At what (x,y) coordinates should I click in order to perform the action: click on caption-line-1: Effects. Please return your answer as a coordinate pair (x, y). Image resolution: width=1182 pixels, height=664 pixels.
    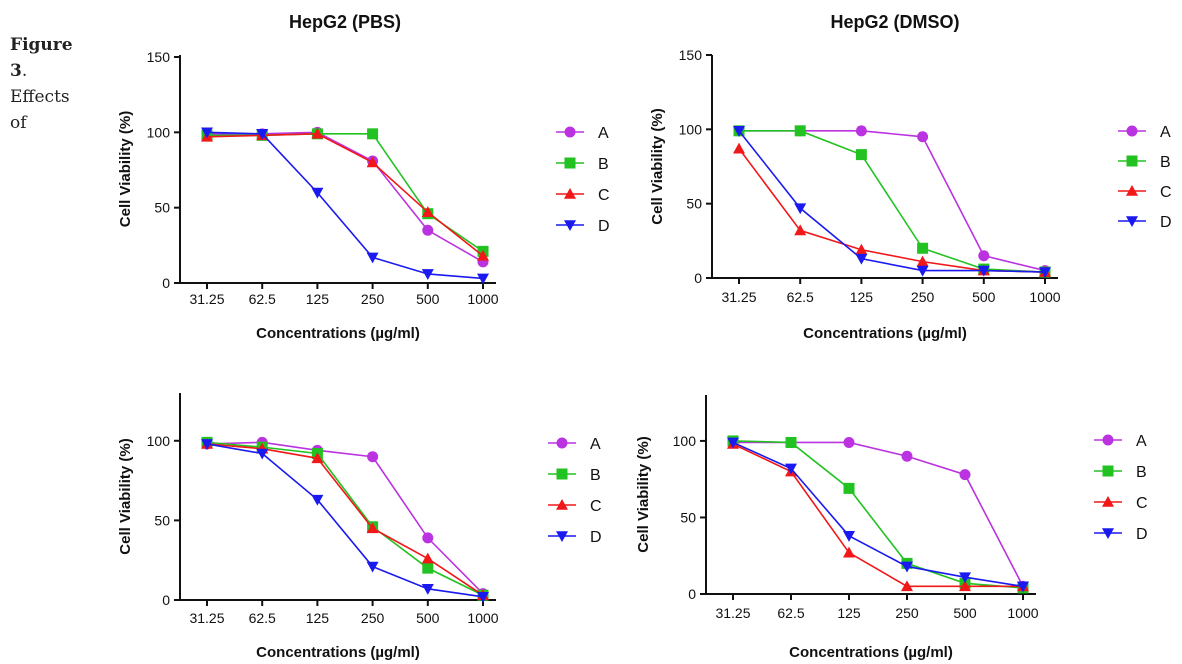
    Looking at the image, I should click on (40, 97).